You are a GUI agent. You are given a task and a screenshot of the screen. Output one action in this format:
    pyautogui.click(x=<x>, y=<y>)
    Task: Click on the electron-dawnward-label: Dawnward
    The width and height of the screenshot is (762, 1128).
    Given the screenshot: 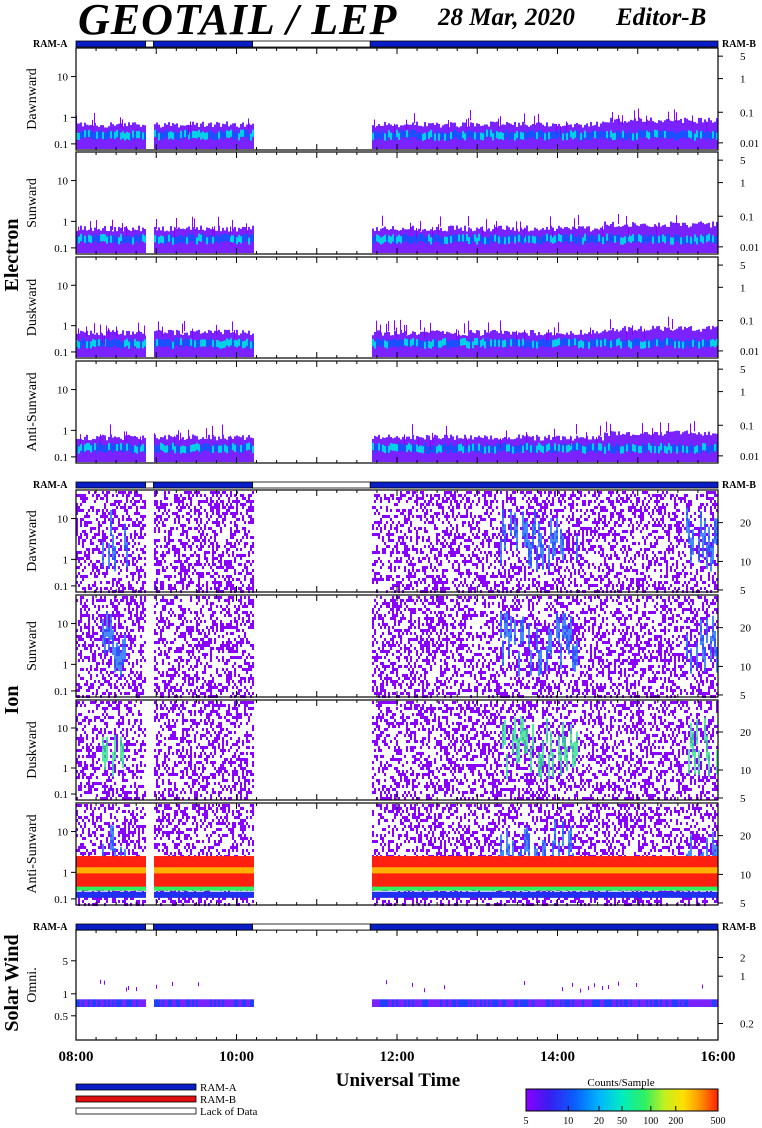 What is the action you would take?
    pyautogui.click(x=32, y=98)
    